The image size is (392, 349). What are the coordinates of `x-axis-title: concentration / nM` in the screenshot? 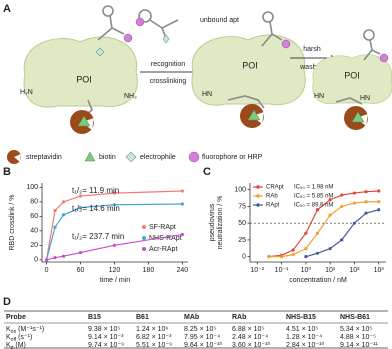 It's located at (318, 280).